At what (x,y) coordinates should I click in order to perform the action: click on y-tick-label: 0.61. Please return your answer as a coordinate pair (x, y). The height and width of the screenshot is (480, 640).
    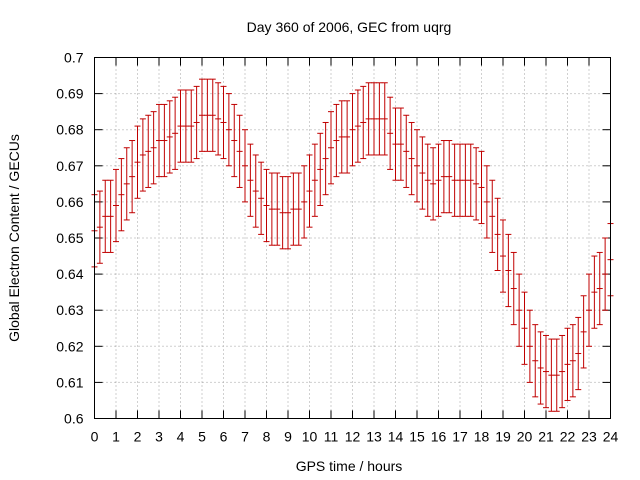
    Looking at the image, I should click on (69, 382).